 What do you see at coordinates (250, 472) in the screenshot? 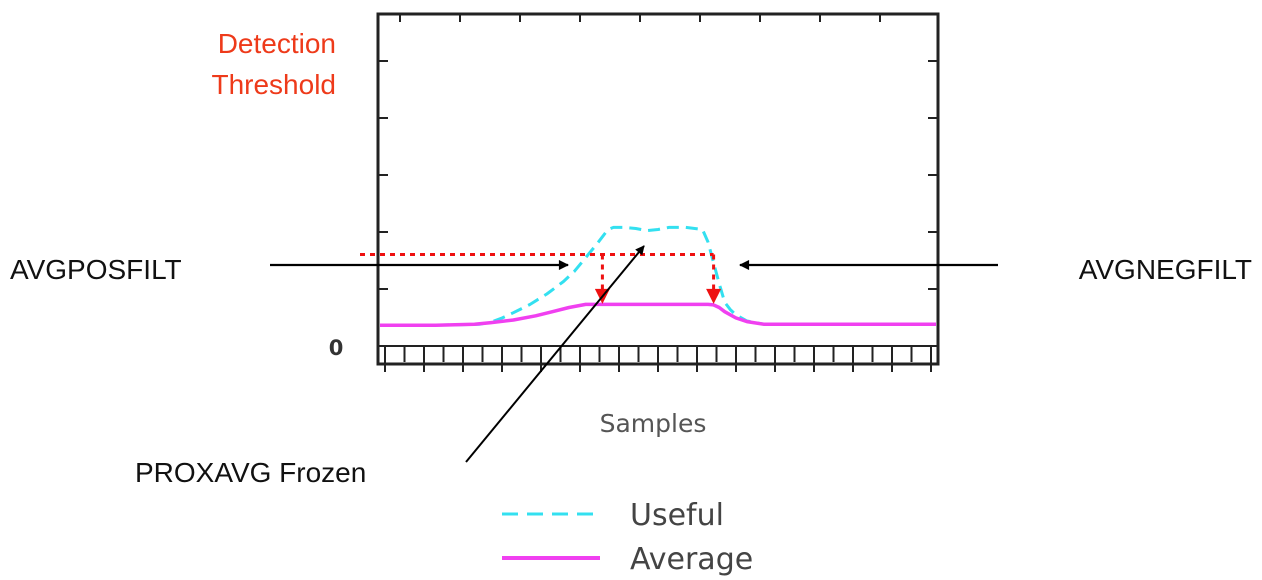
I see `proxavg-label: PROXAVG Frozen` at bounding box center [250, 472].